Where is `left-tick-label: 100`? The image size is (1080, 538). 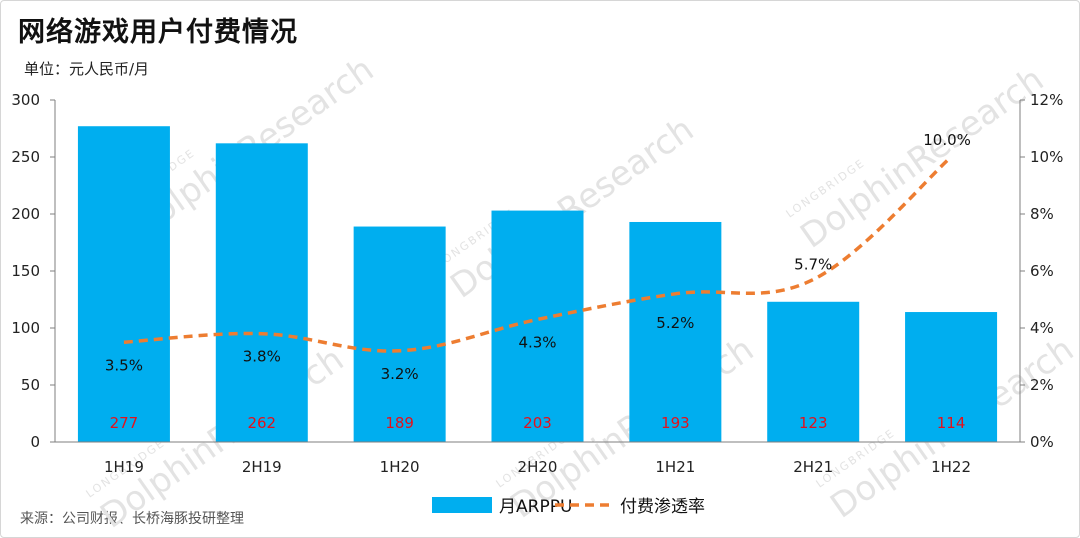
left-tick-label: 100 is located at coordinates (25, 328).